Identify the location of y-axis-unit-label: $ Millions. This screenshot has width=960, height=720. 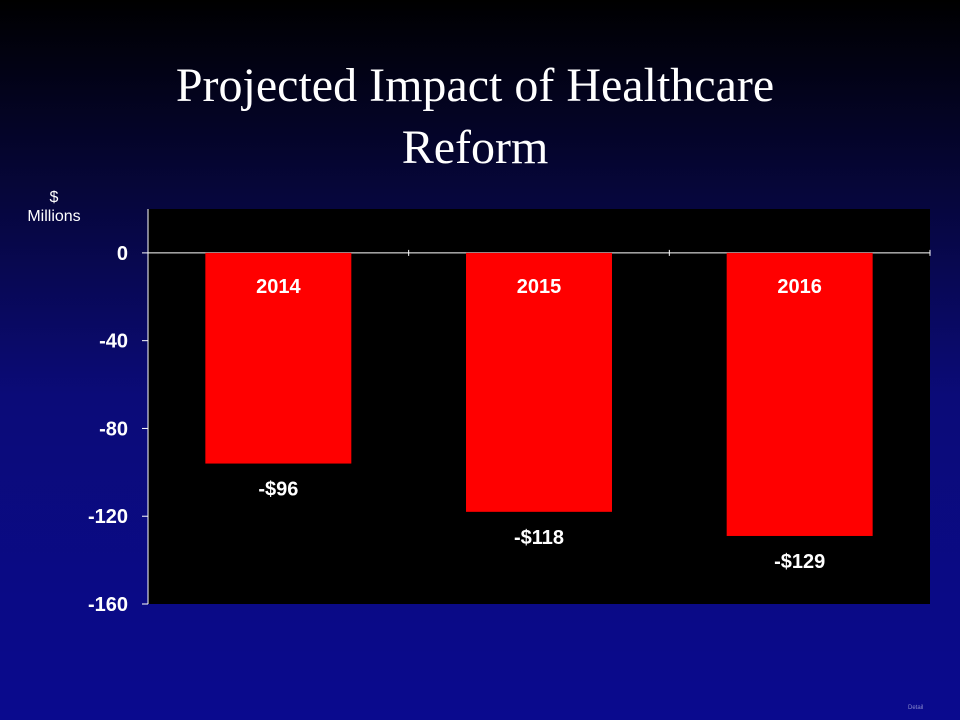
(54, 207).